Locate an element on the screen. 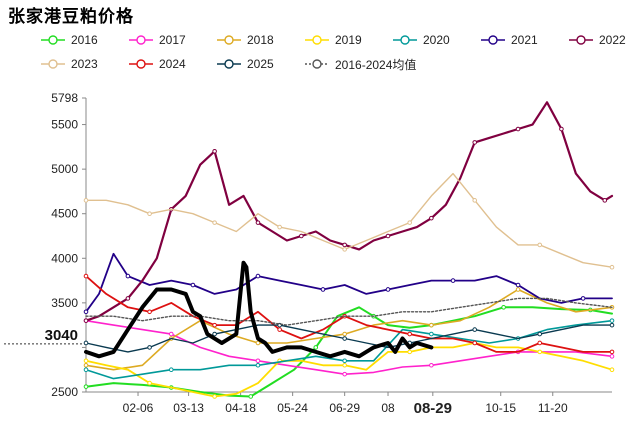 Image resolution: width=640 pixels, height=422 pixels. legend-label: 2016-2024均值 is located at coordinates (376, 64).